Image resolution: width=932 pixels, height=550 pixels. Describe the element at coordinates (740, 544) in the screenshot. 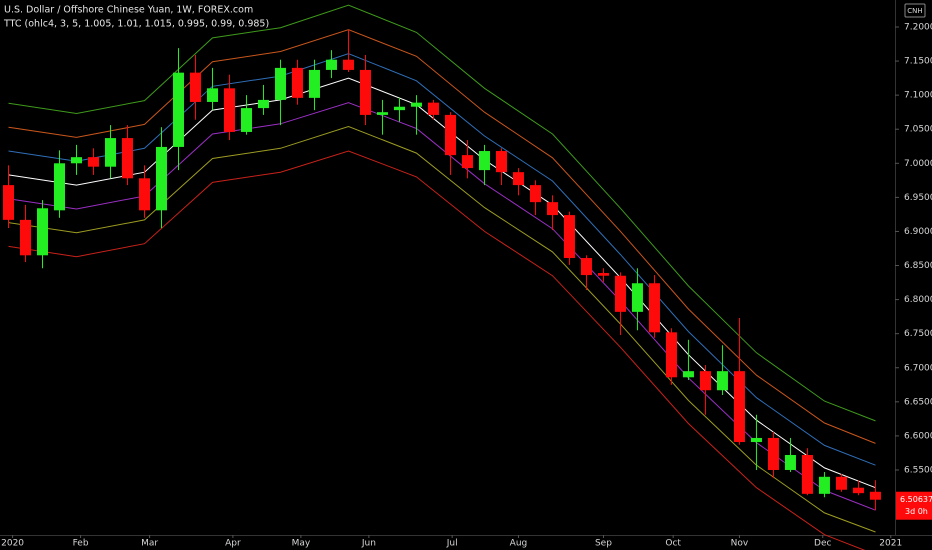

I see `x-tick-label: Nov` at that location.